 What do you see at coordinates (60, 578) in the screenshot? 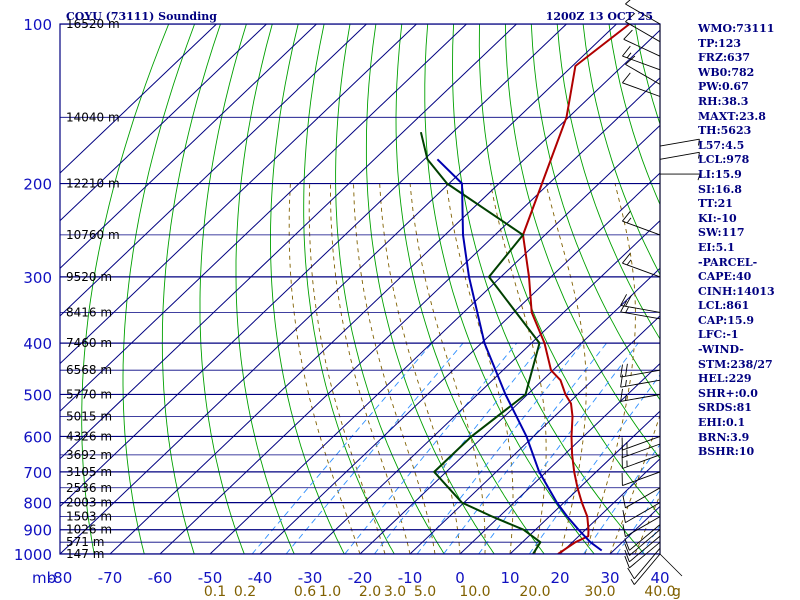
I see `temperature-tick-label: -80` at bounding box center [60, 578].